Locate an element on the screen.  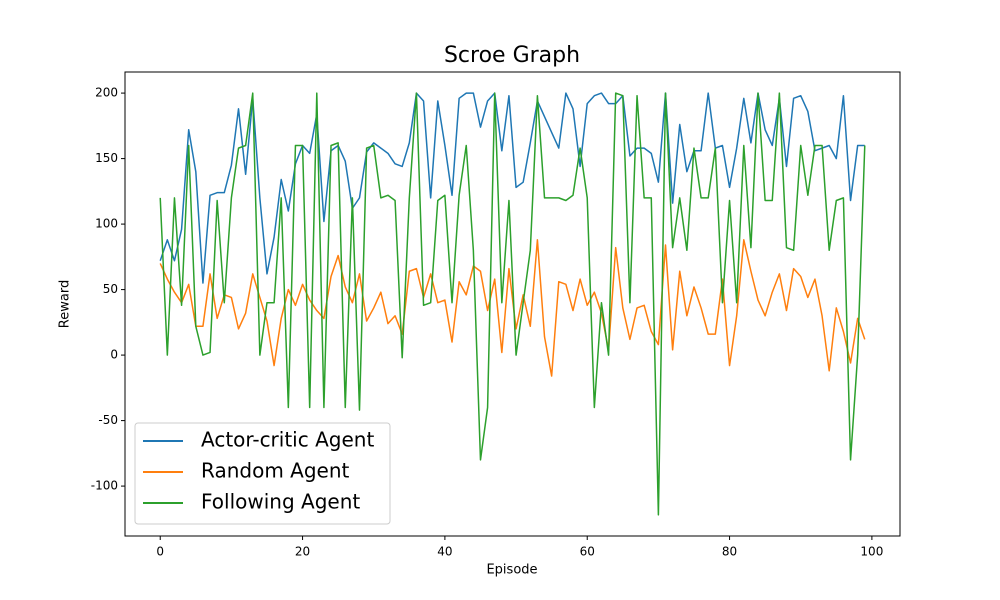
legend-box is located at coordinates (262, 473).